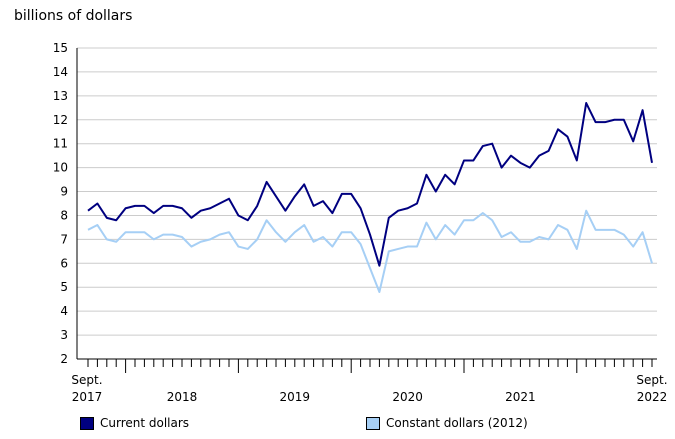 Image resolution: width=675 pixels, height=439 pixels. Describe the element at coordinates (295, 397) in the screenshot. I see `x-tick-label-2019: 2019` at that location.